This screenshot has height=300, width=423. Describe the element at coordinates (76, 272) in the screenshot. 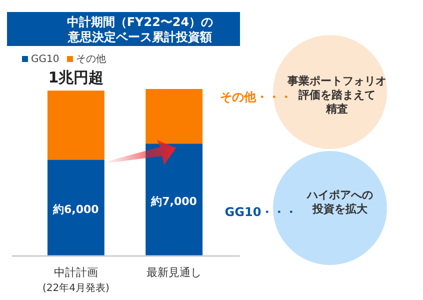

I see `x-tick-label: 中計計画` at that location.